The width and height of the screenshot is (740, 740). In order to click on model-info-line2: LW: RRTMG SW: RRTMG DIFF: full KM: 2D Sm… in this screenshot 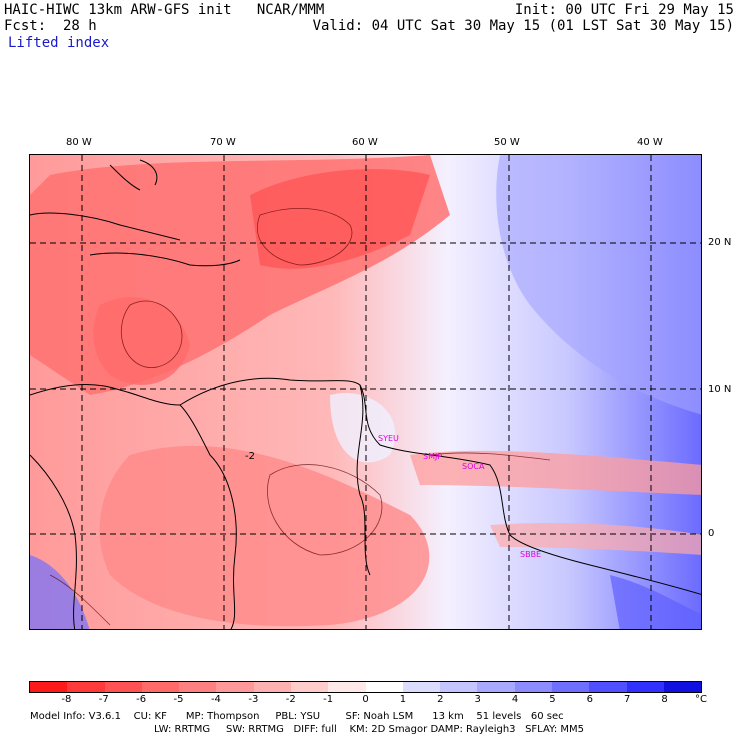, I will do `click(369, 729)`.